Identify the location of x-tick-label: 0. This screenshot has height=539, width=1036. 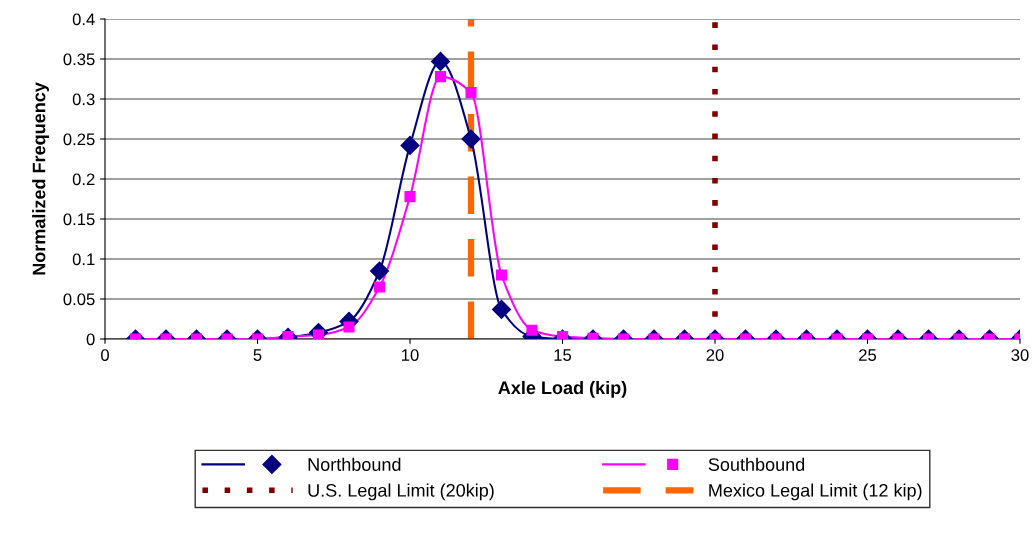
(105, 355).